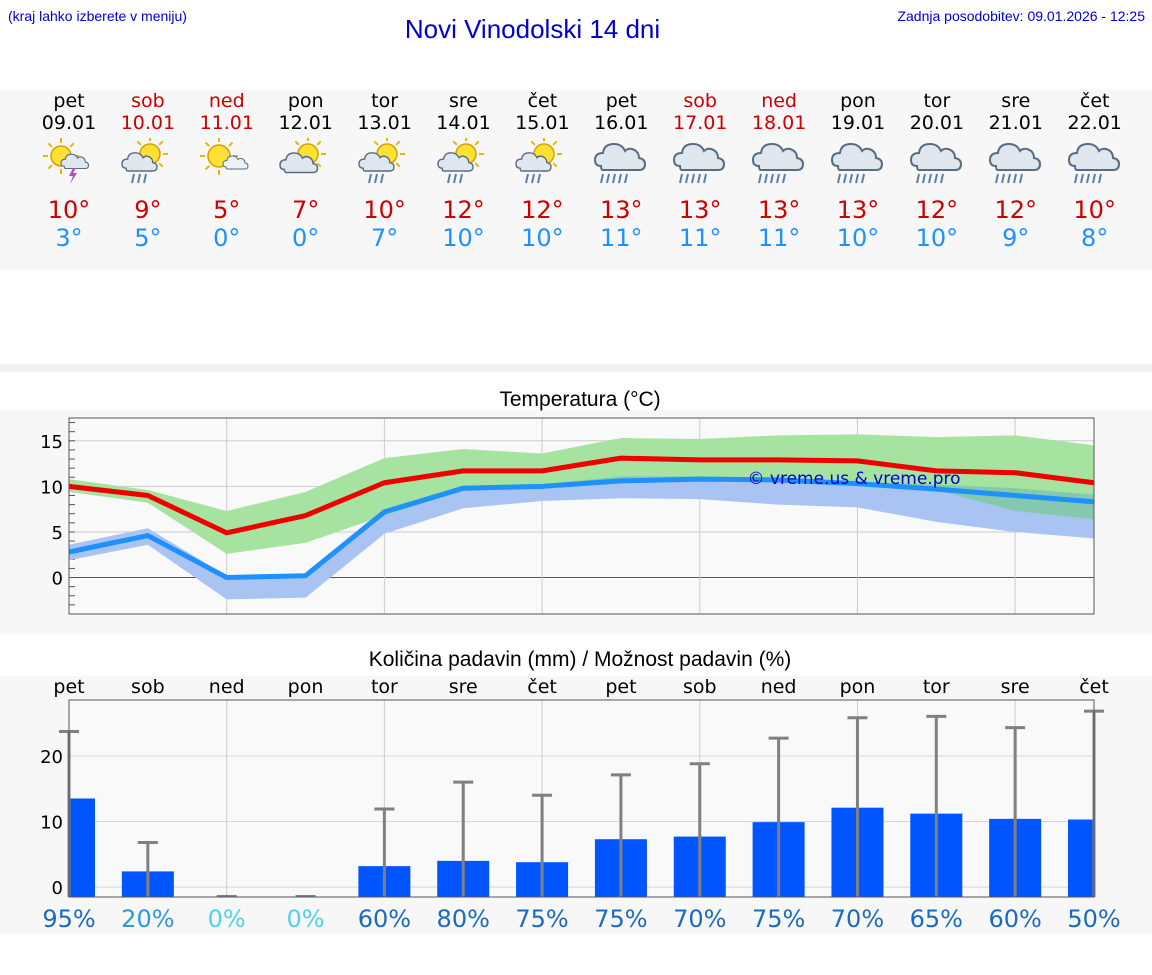 The width and height of the screenshot is (1152, 975). What do you see at coordinates (148, 210) in the screenshot?
I see `max-temperature: 9°` at bounding box center [148, 210].